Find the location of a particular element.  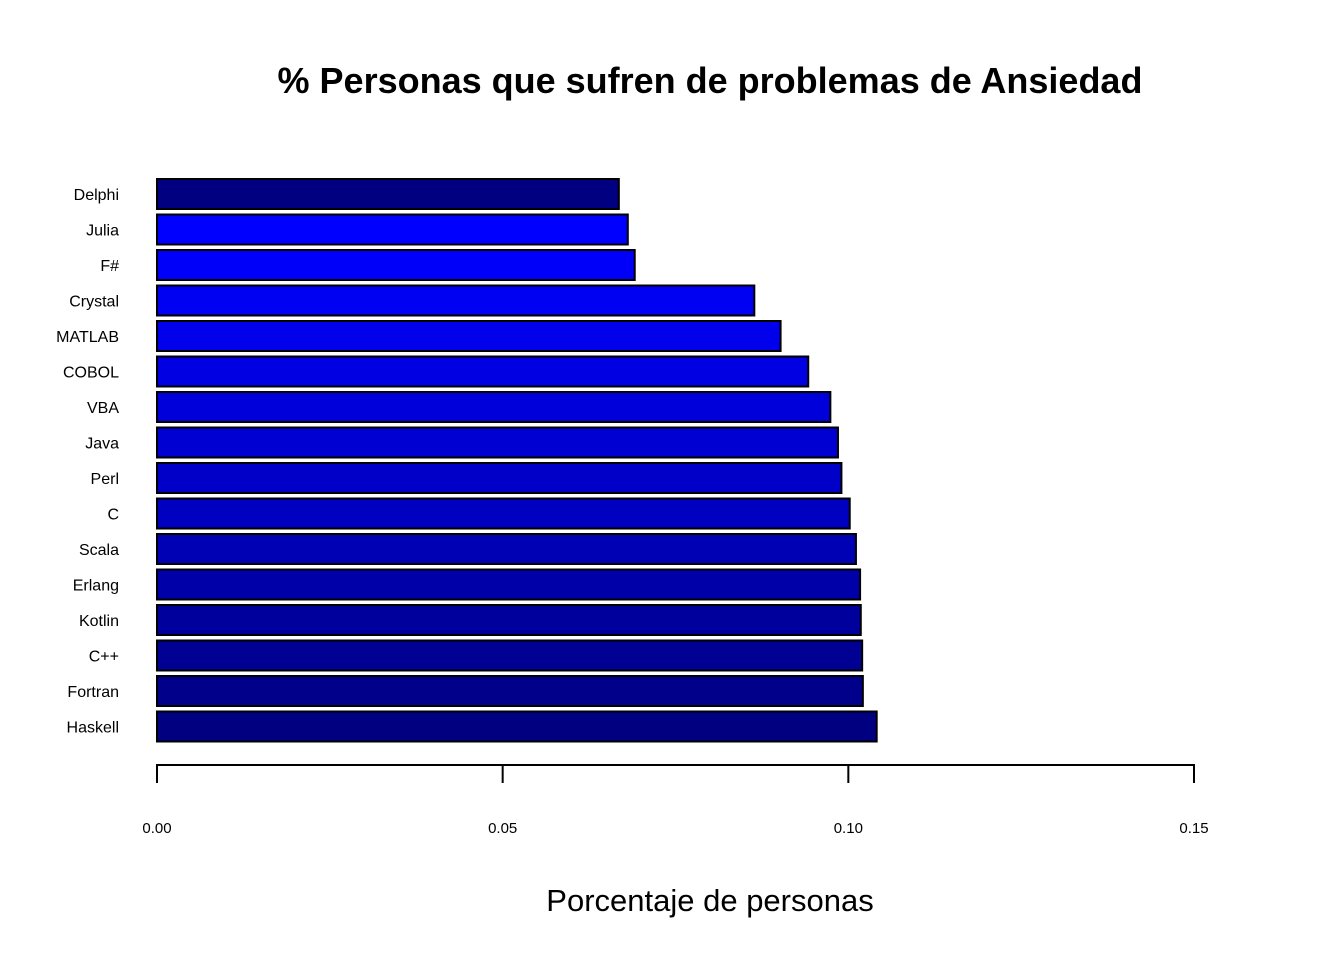

bar-haskell is located at coordinates (517, 726).